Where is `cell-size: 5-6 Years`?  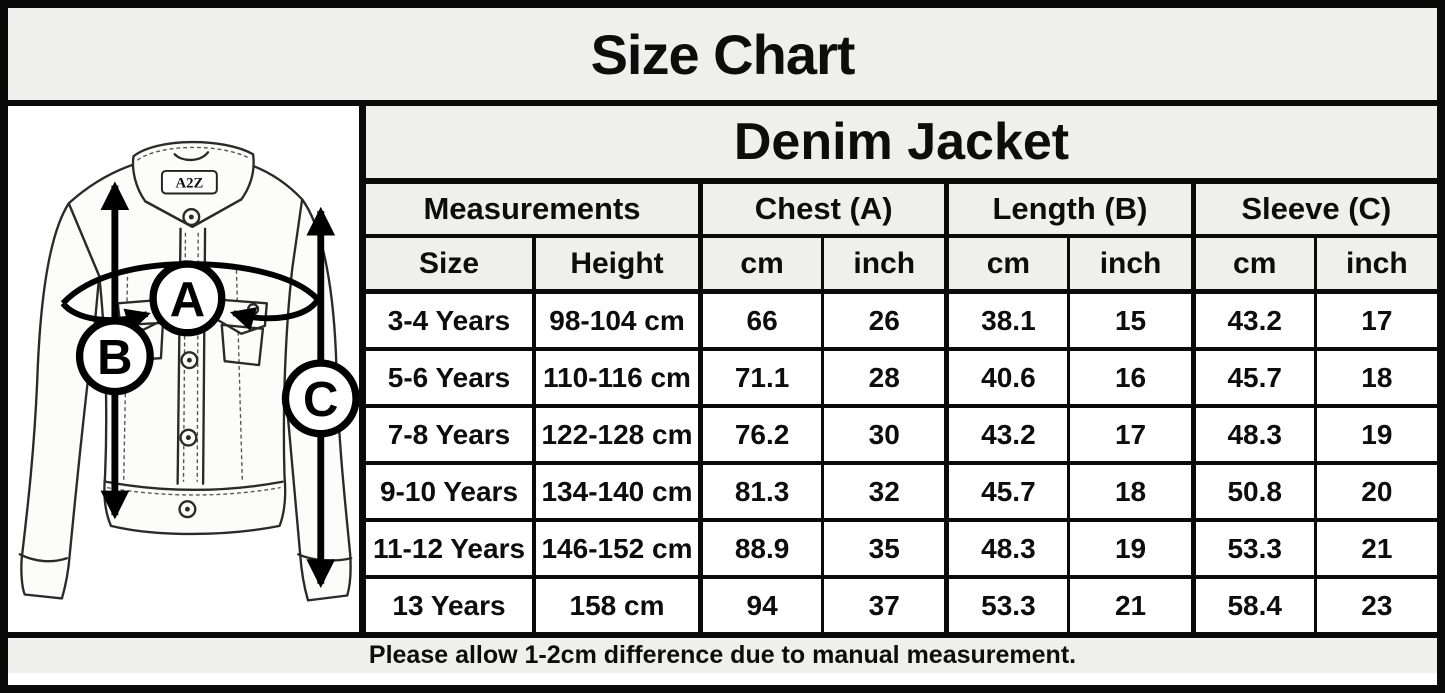 cell-size: 5-6 Years is located at coordinates (449, 377).